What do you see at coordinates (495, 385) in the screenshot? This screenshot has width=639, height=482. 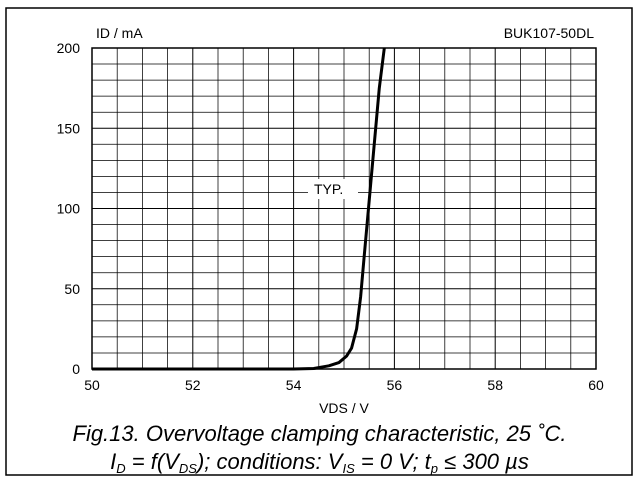 I see `x-tick-label: 58` at bounding box center [495, 385].